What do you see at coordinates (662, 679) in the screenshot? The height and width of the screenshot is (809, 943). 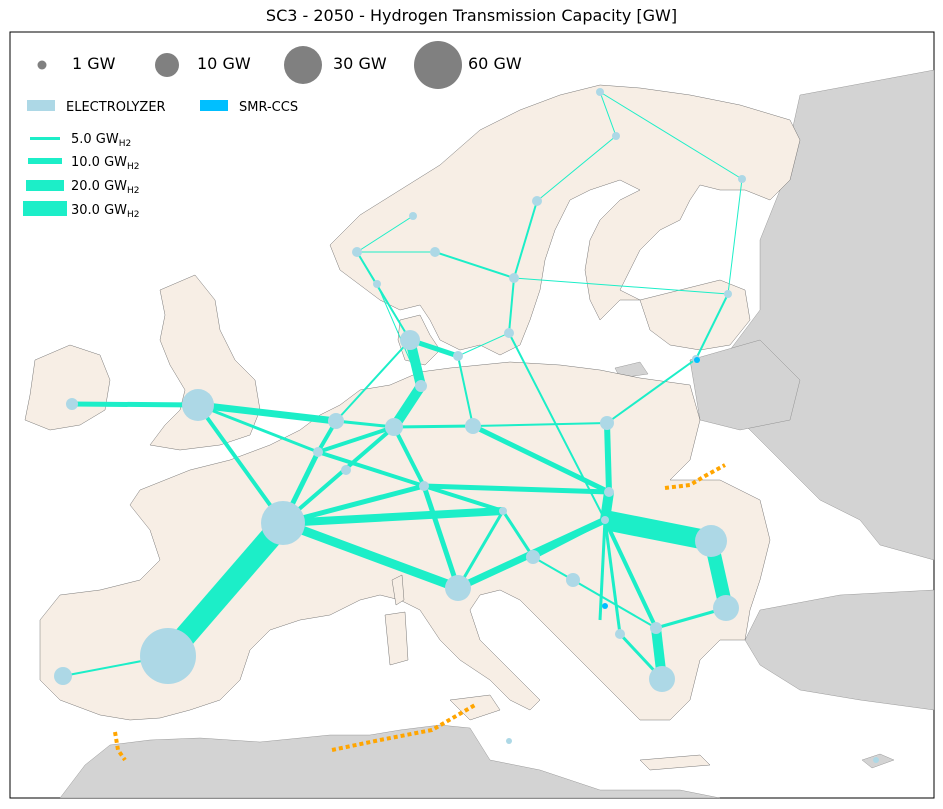 I see `electrolyzer-node-gr` at bounding box center [662, 679].